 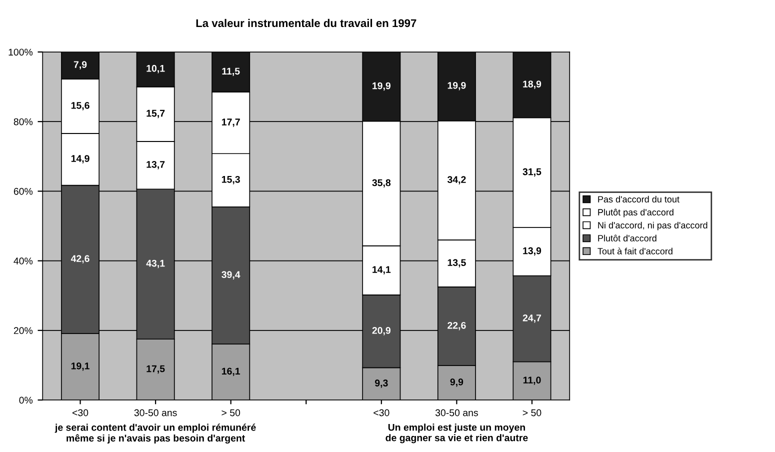 What do you see at coordinates (231, 122) in the screenshot?
I see `data-label: 17,7` at bounding box center [231, 122].